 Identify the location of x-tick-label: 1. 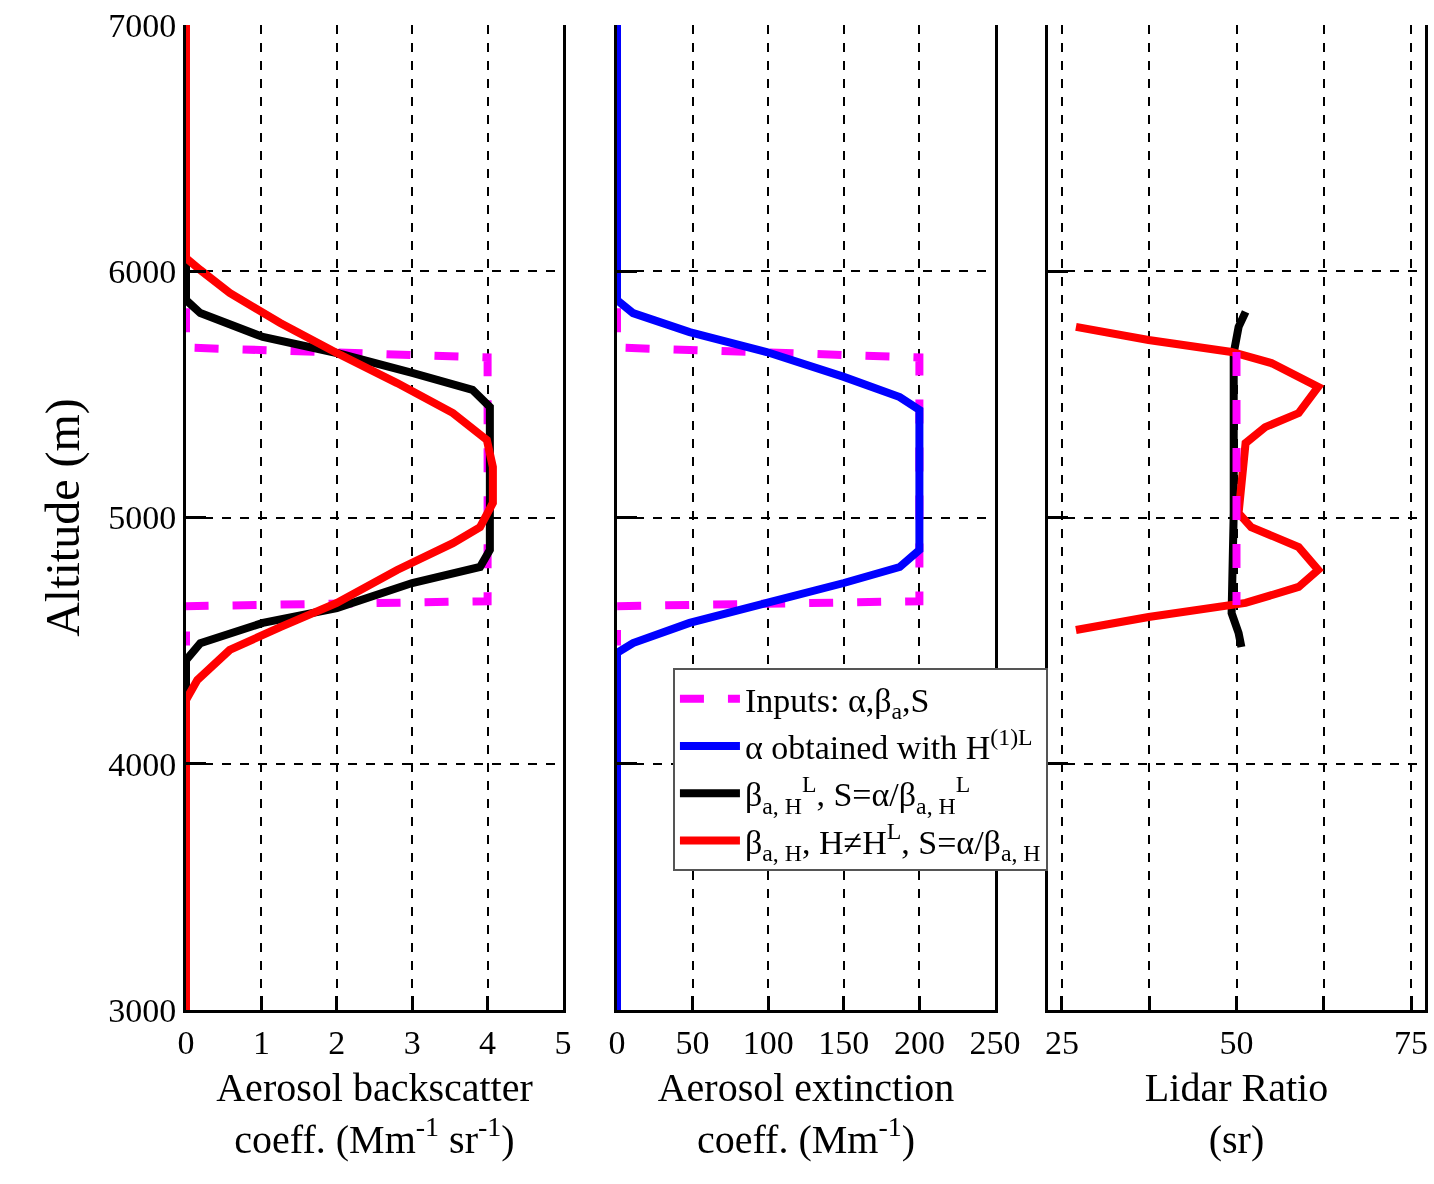
(261, 1042).